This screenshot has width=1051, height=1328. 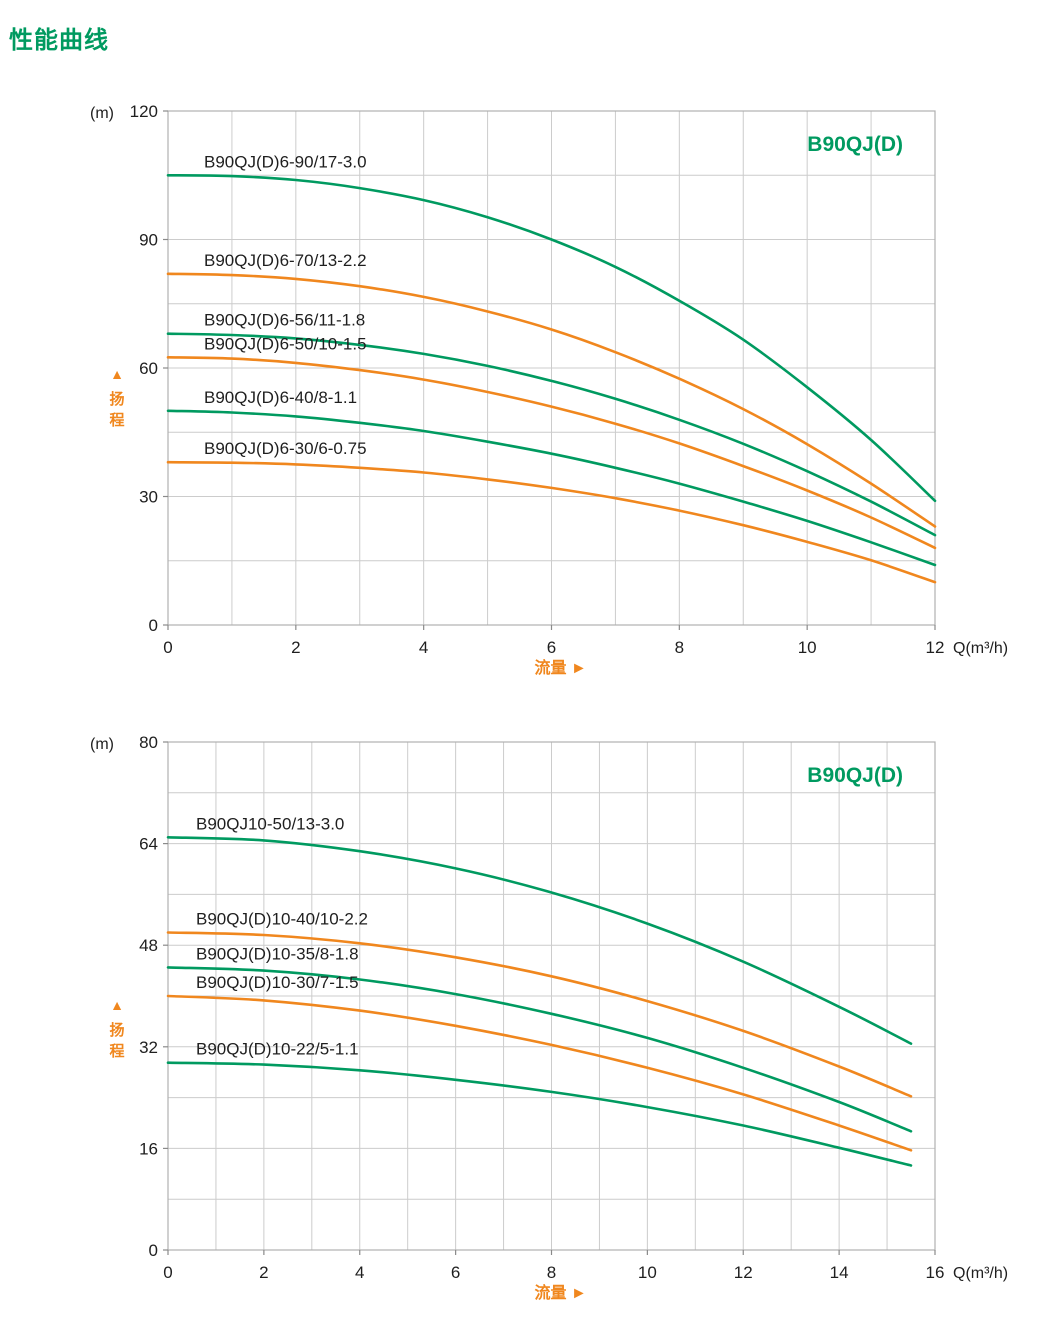 I want to click on curve-B90QJ(D)6-50/10-1.5, so click(x=551, y=453).